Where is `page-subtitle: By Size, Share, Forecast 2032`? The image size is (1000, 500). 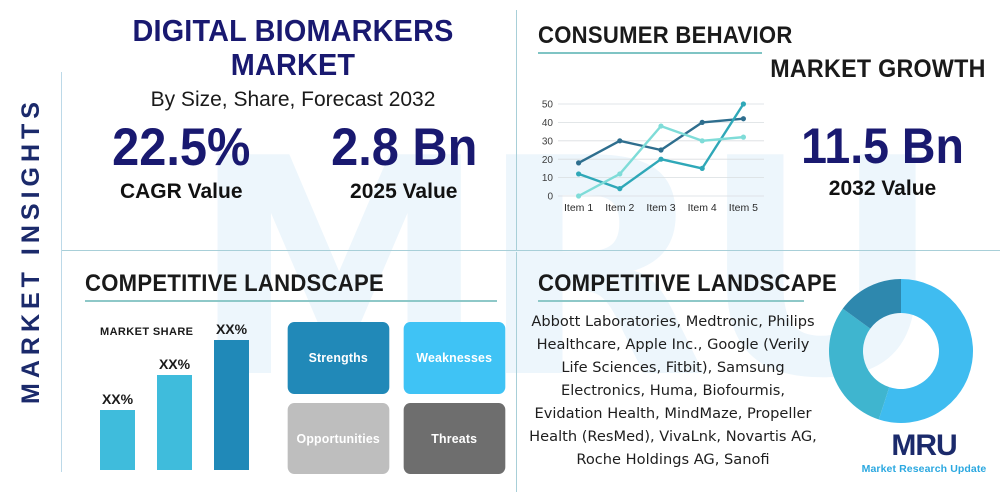
page-subtitle: By Size, Share, Forecast 2032 is located at coordinates (293, 99).